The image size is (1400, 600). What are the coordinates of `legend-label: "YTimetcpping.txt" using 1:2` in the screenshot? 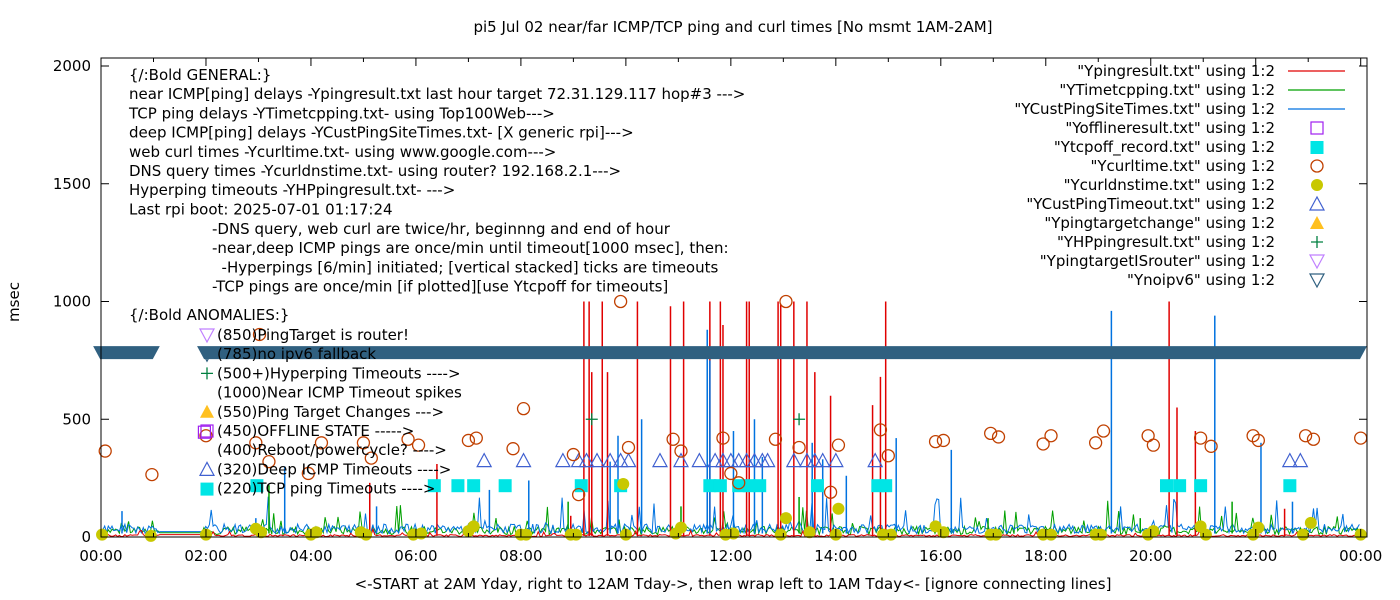 It's located at (1167, 90).